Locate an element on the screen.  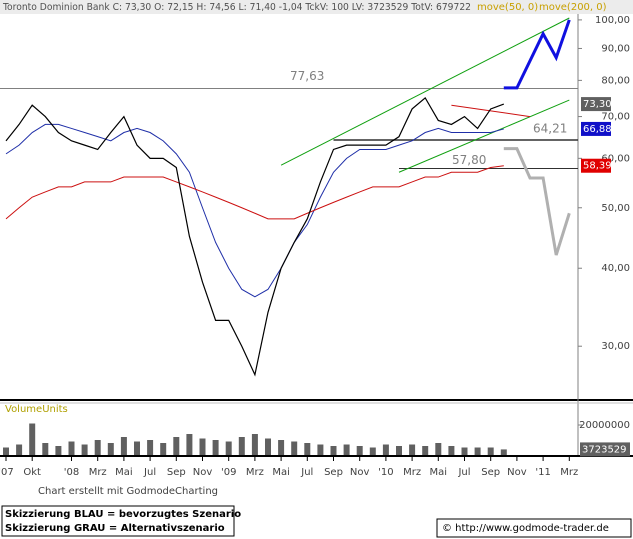
source: © http://www.godmode-trader.de is located at coordinates (525, 528).